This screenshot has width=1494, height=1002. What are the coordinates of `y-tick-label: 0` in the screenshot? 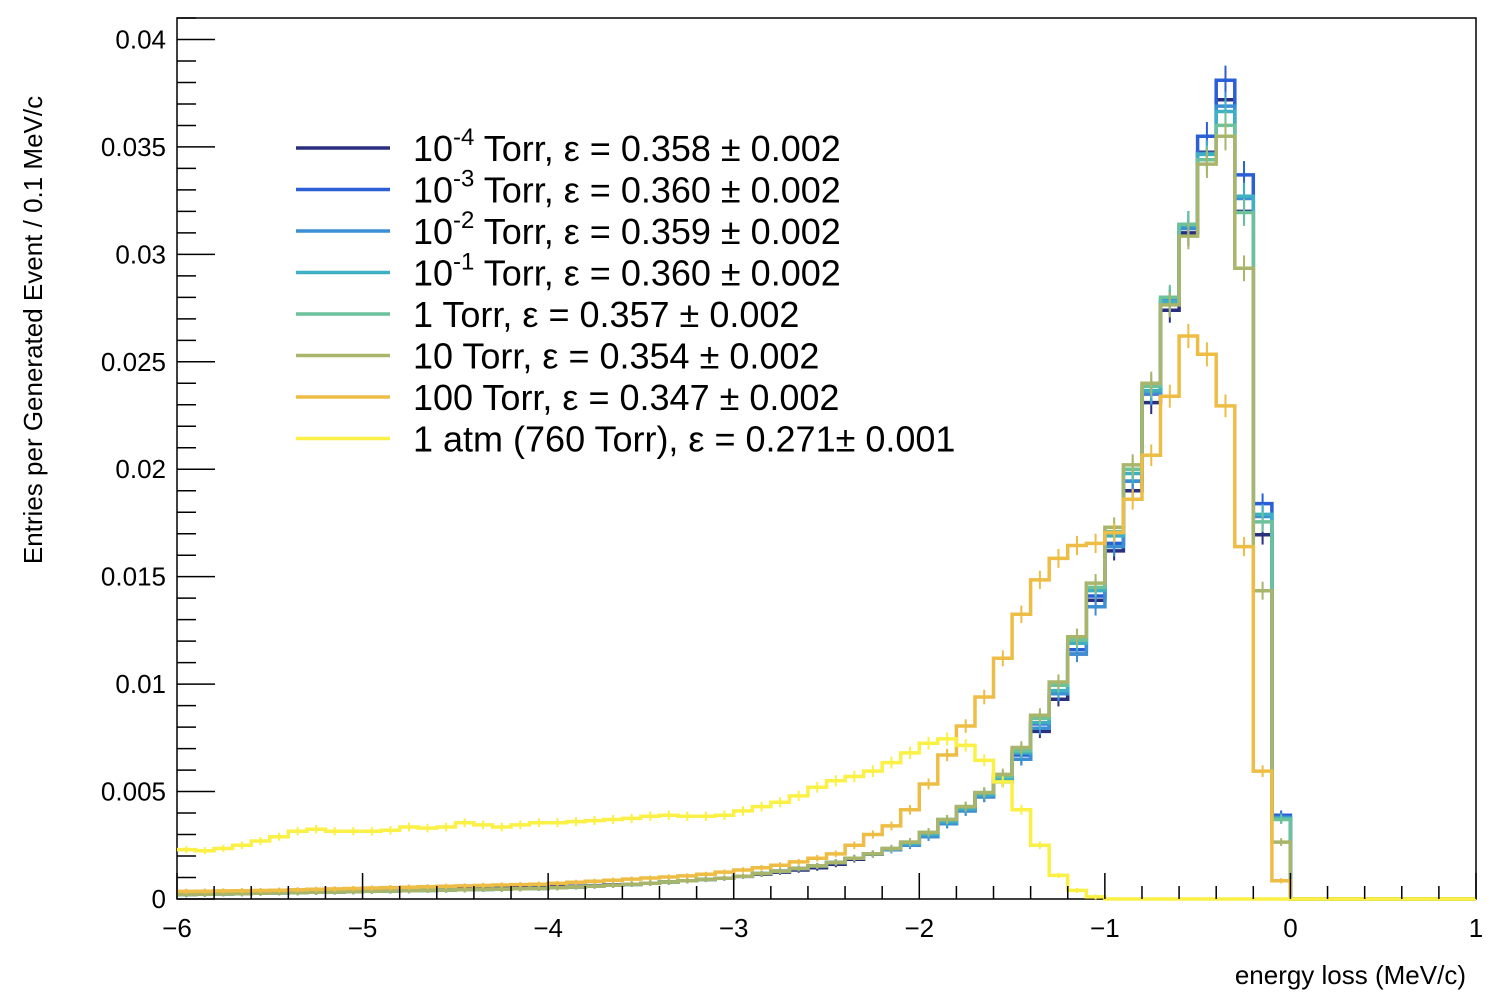 It's located at (159, 899).